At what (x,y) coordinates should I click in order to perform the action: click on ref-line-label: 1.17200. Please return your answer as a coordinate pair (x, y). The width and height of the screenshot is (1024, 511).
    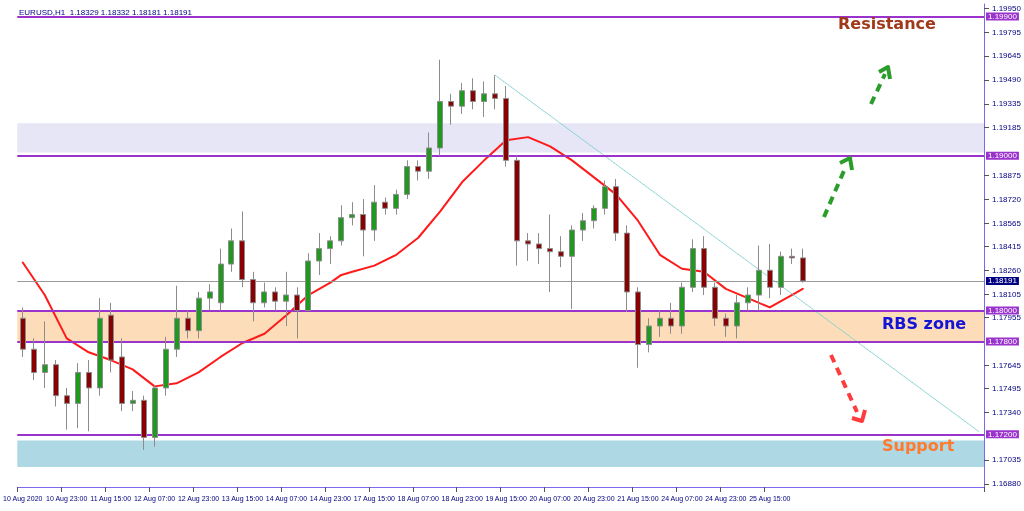
    Looking at the image, I should click on (1003, 434).